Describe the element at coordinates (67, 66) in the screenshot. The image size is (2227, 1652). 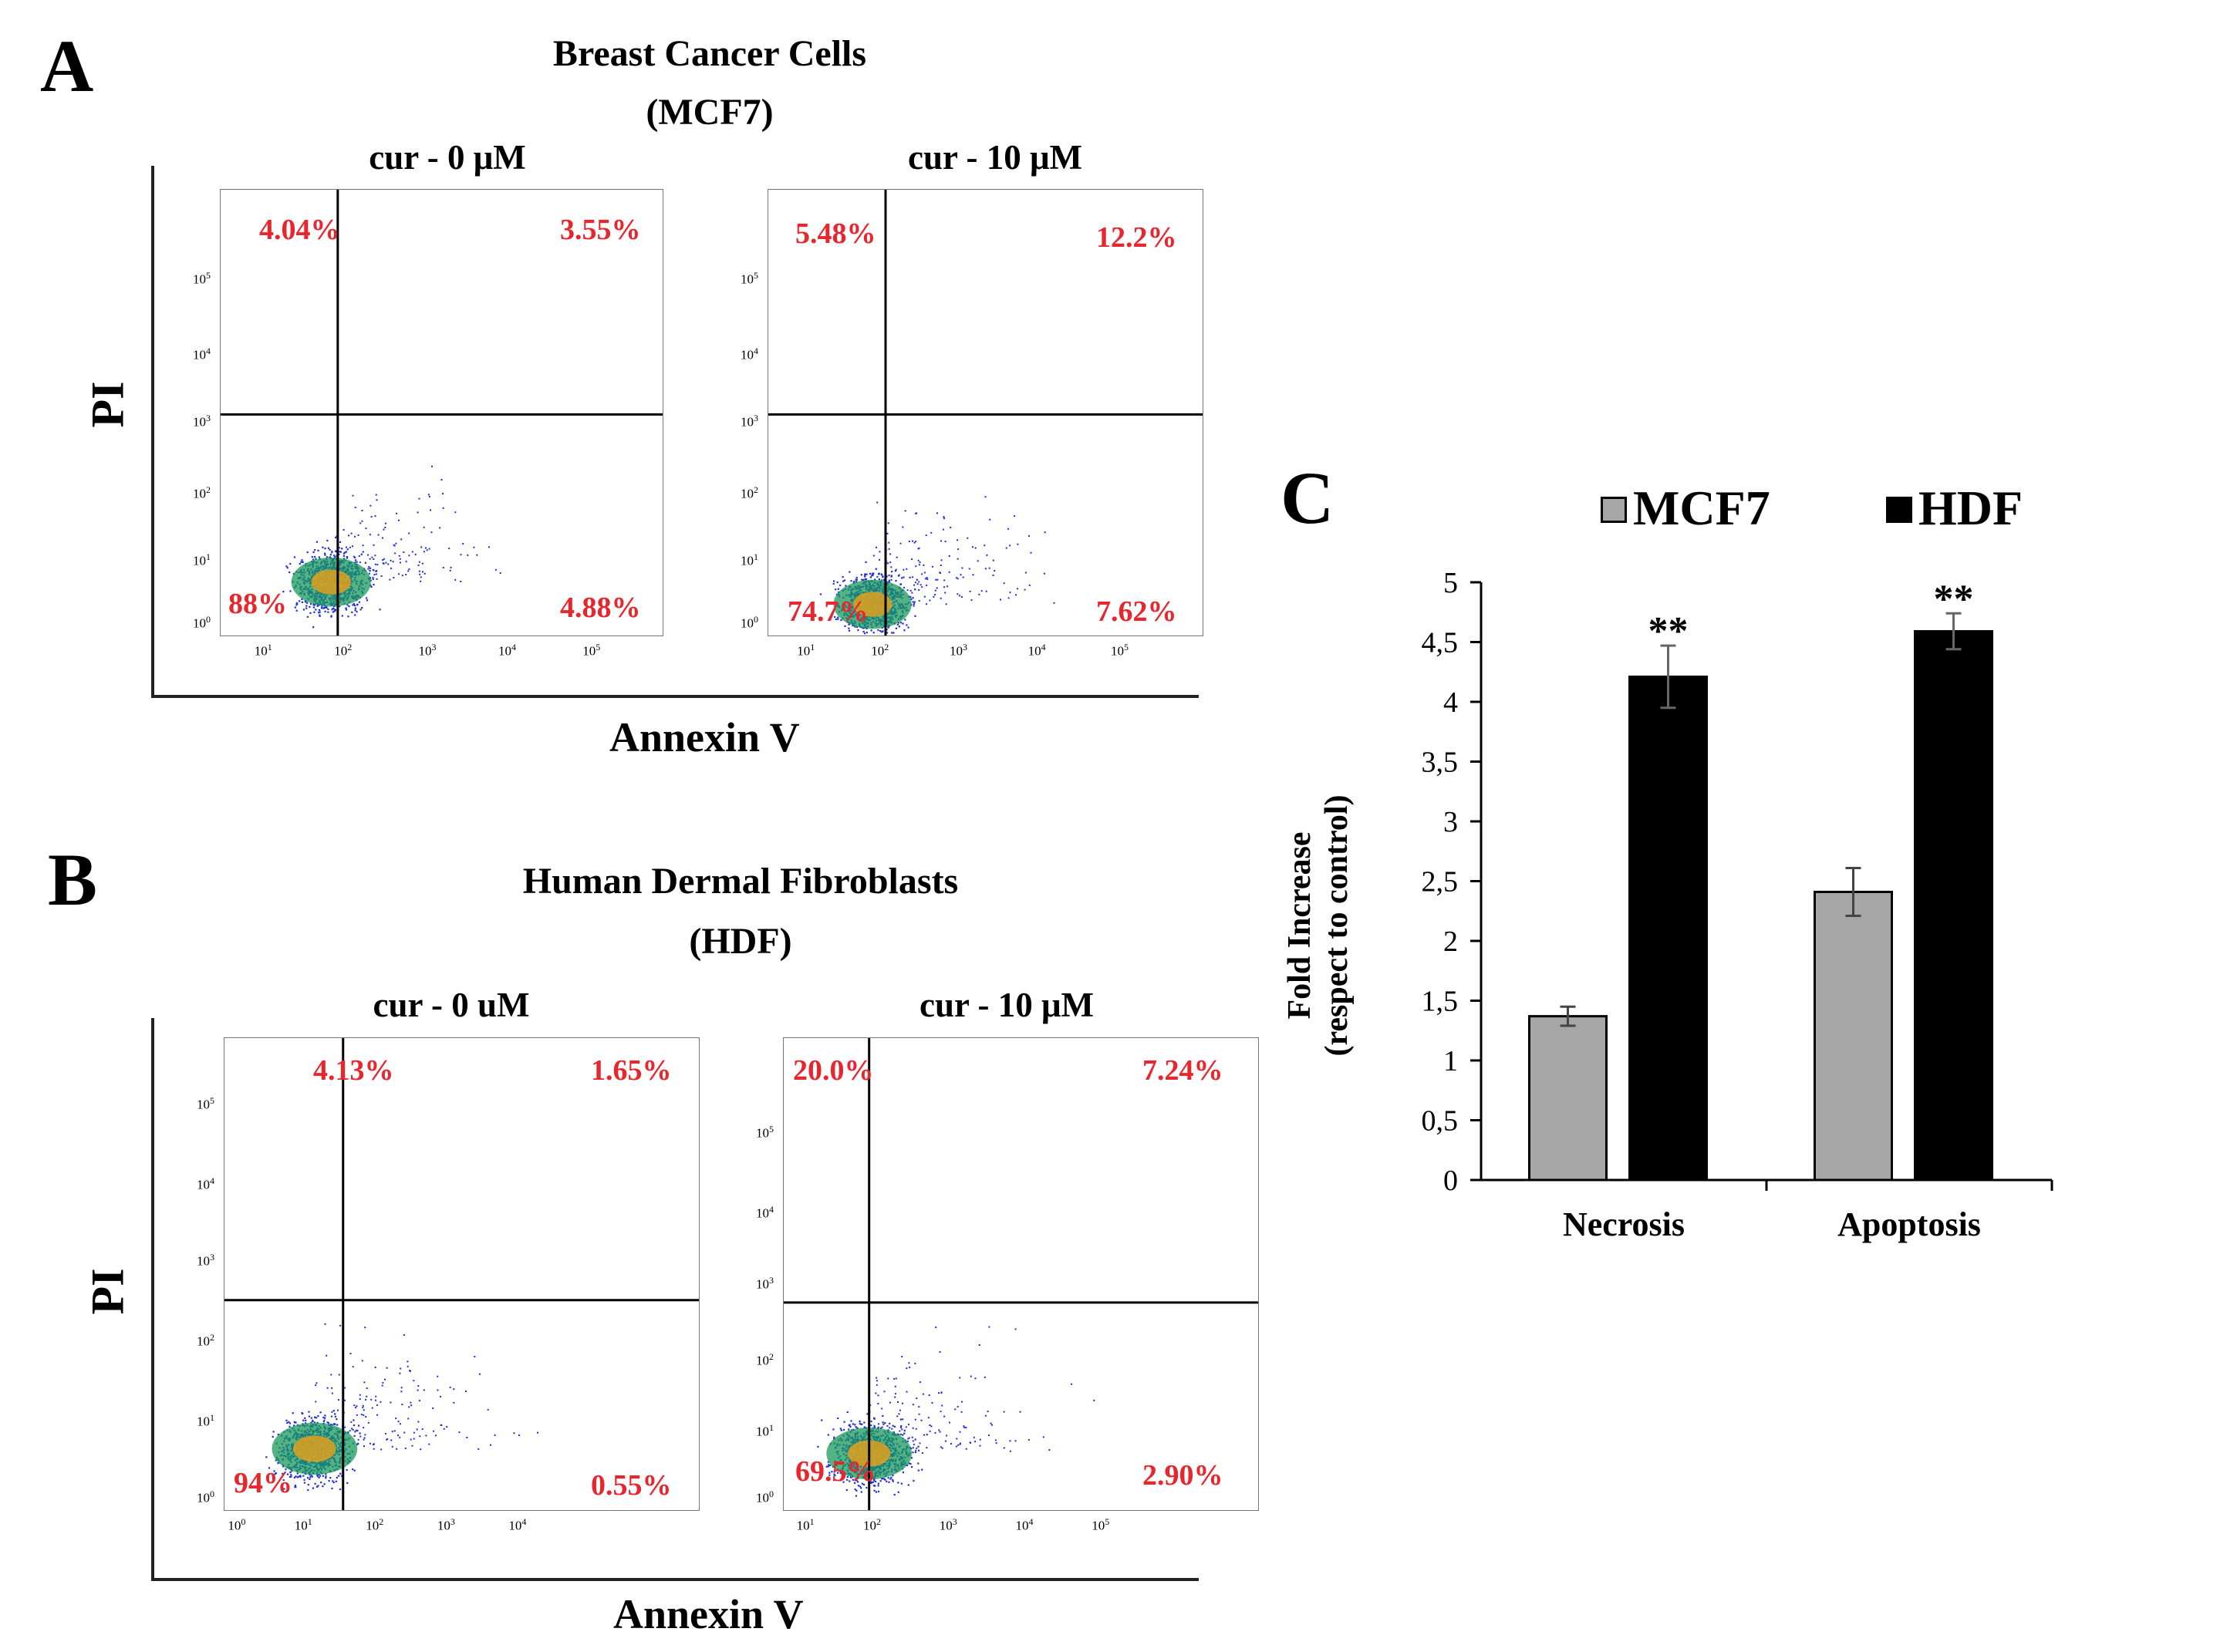
I see `panel-a-letter: A` at that location.